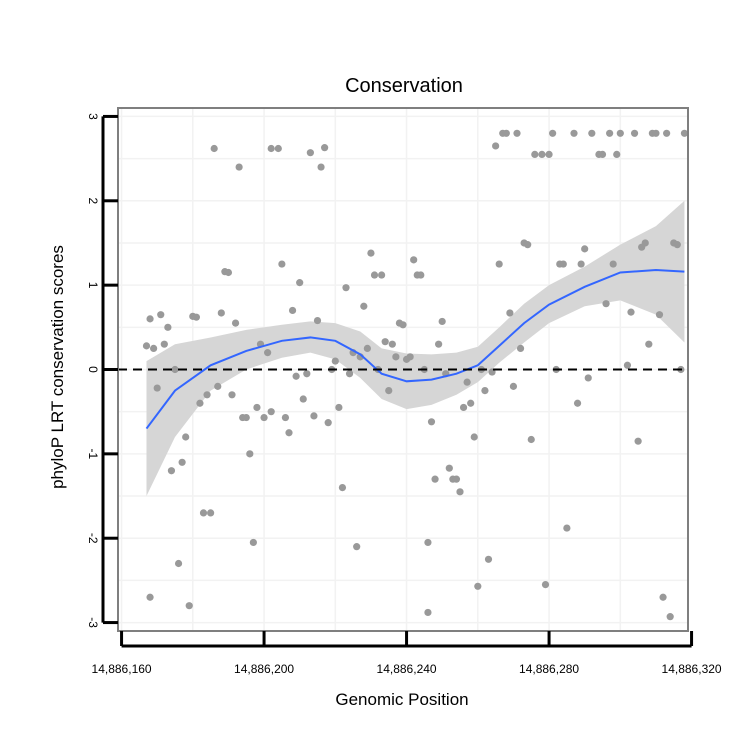 This screenshot has height=750, width=750. What do you see at coordinates (404, 86) in the screenshot?
I see `chart-title: Conservation` at bounding box center [404, 86].